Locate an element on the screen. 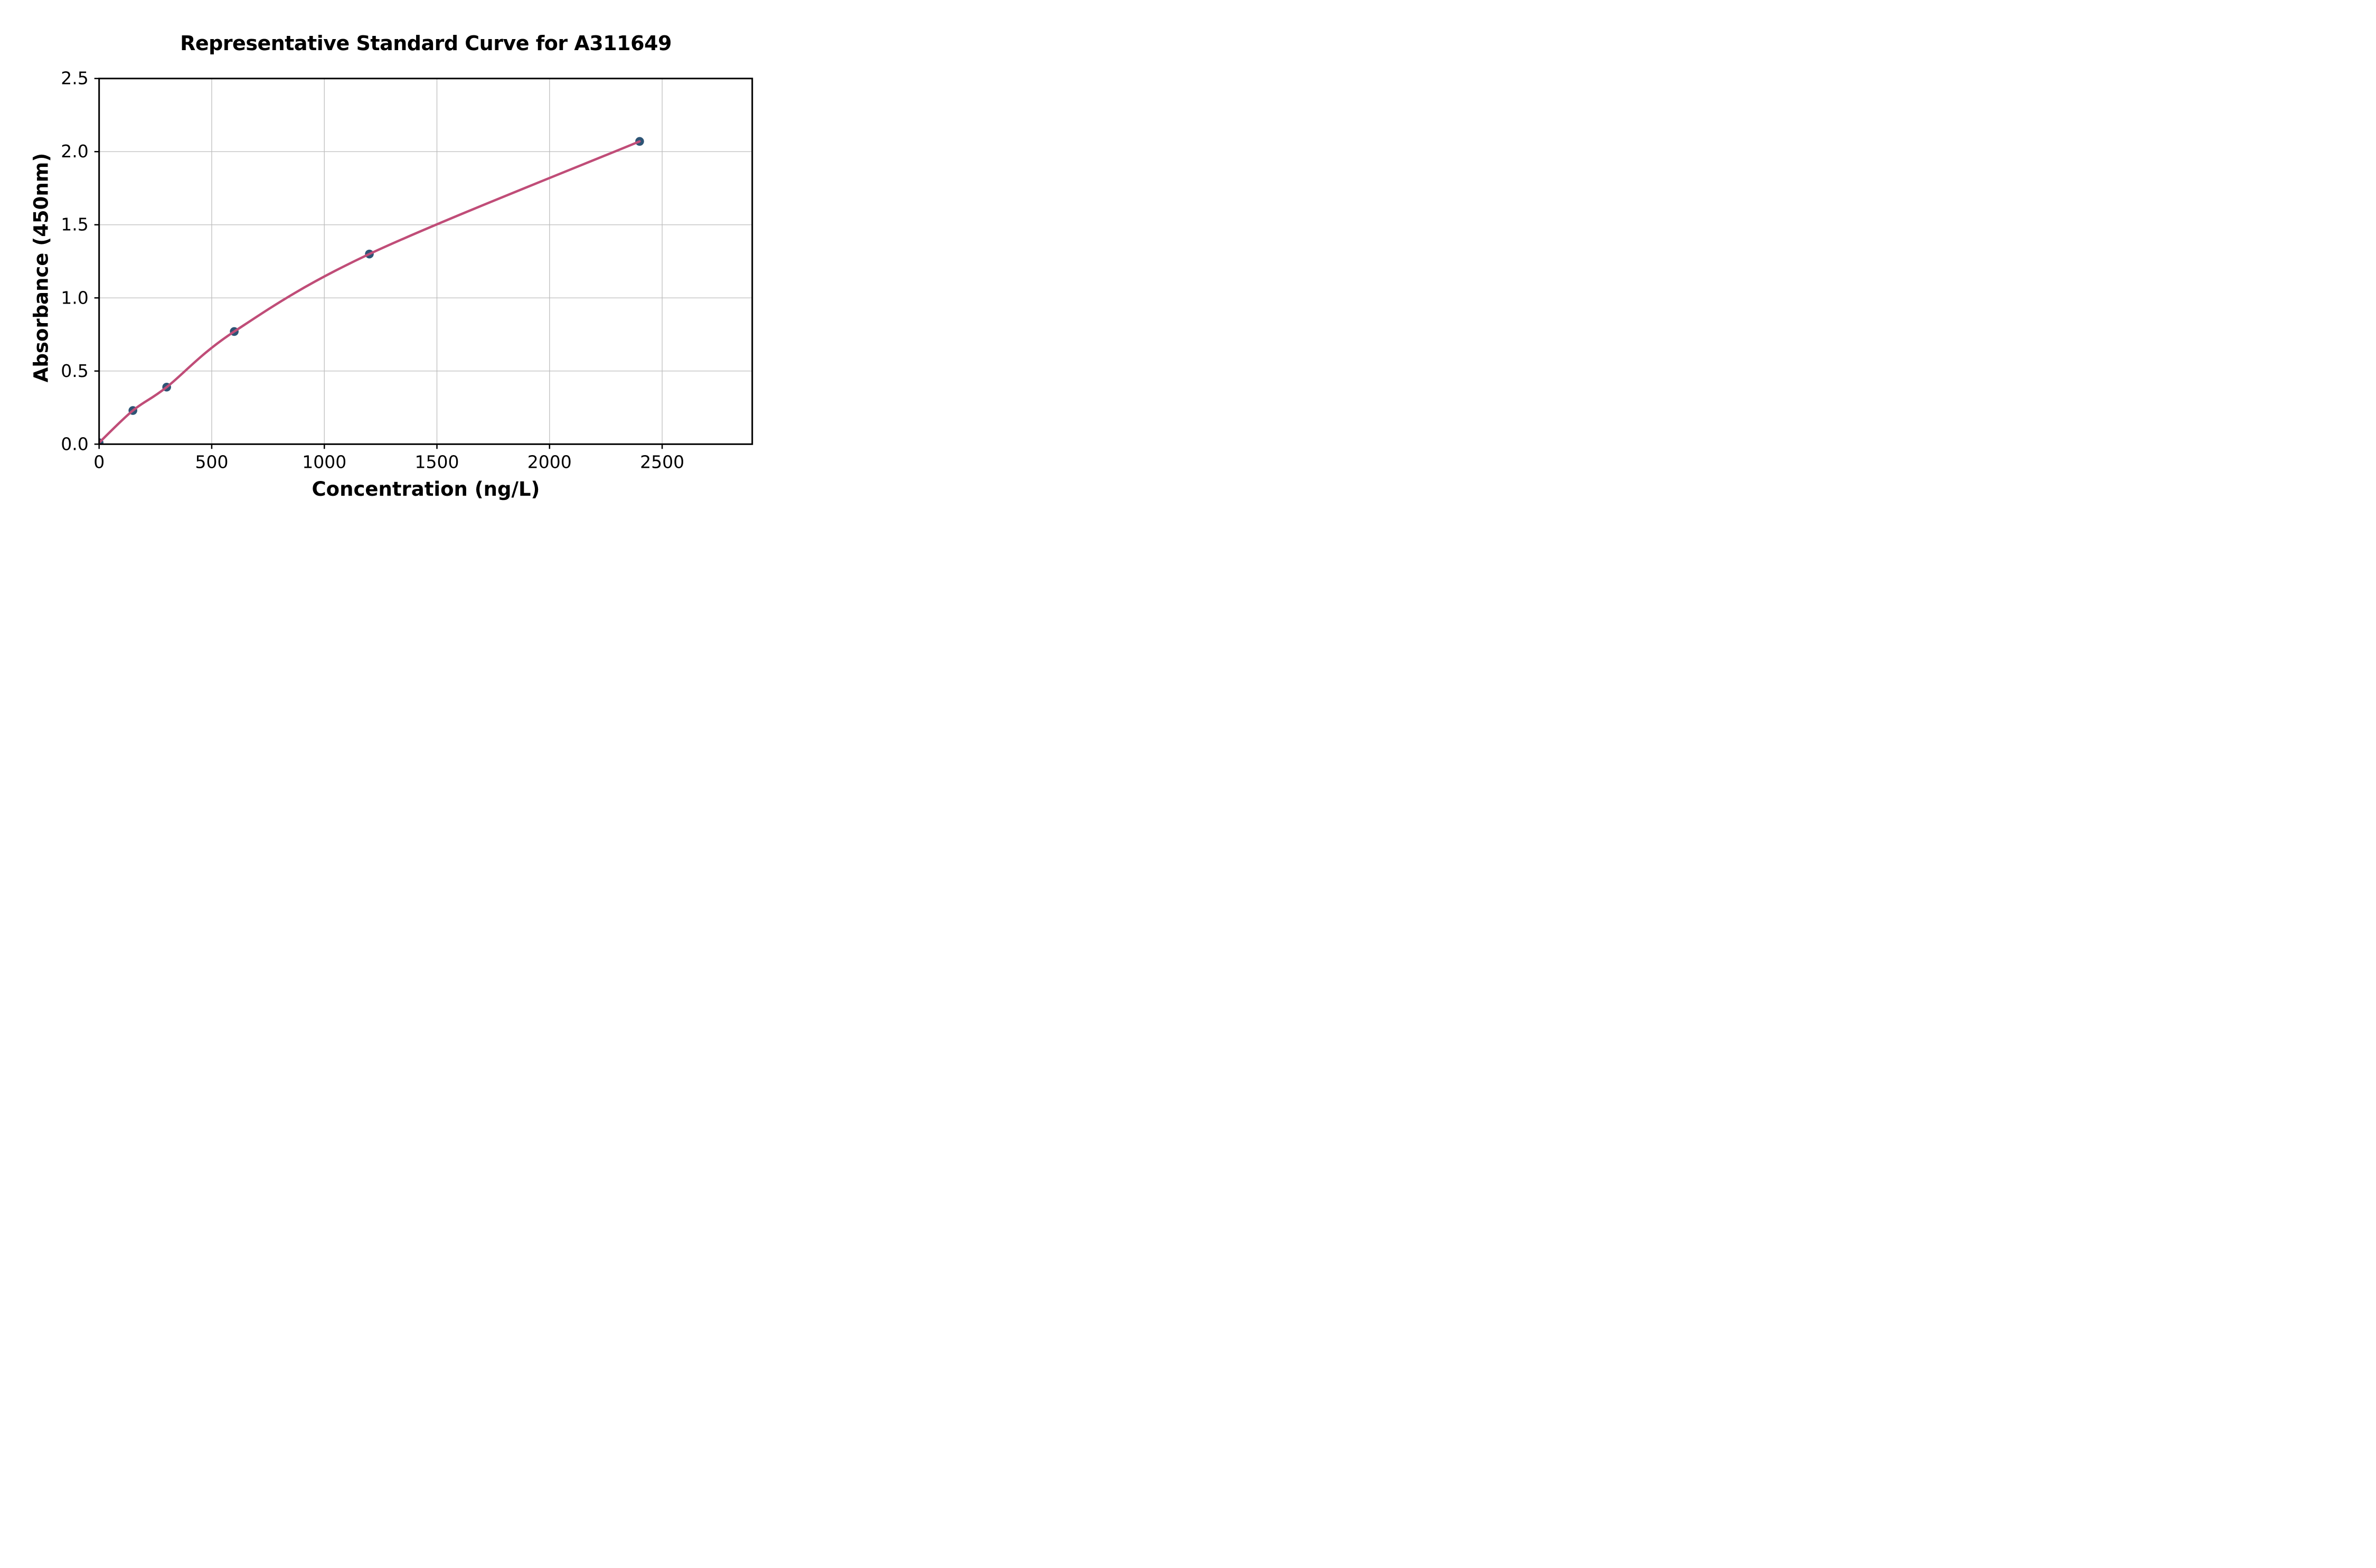 This screenshot has height=1568, width=2376. y-tick-label: 1.0 is located at coordinates (74, 297).